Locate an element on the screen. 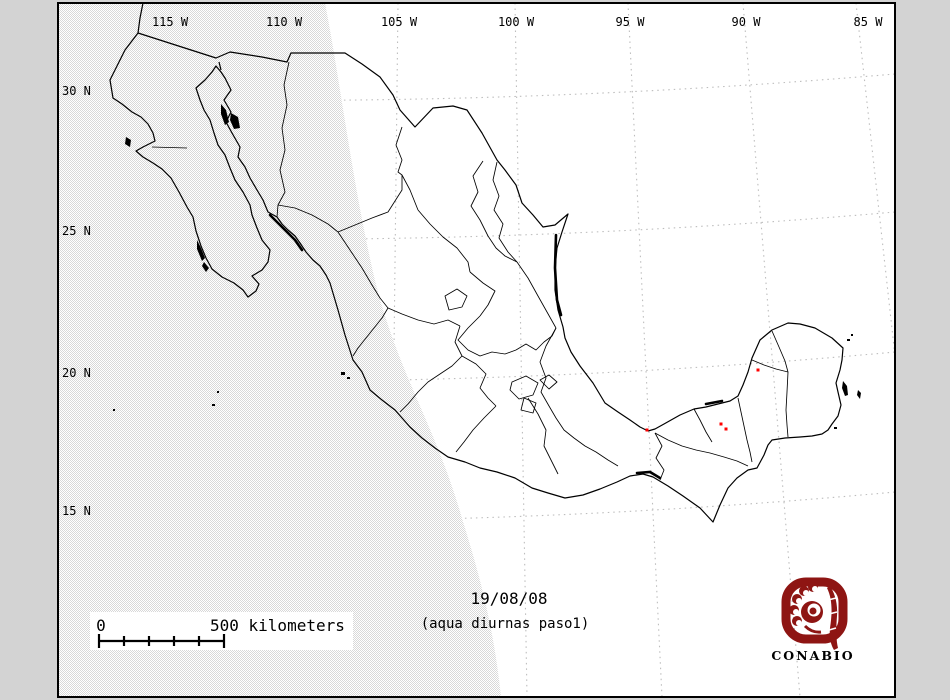 The image size is (950, 700). logo-ring is located at coordinates (814, 610).